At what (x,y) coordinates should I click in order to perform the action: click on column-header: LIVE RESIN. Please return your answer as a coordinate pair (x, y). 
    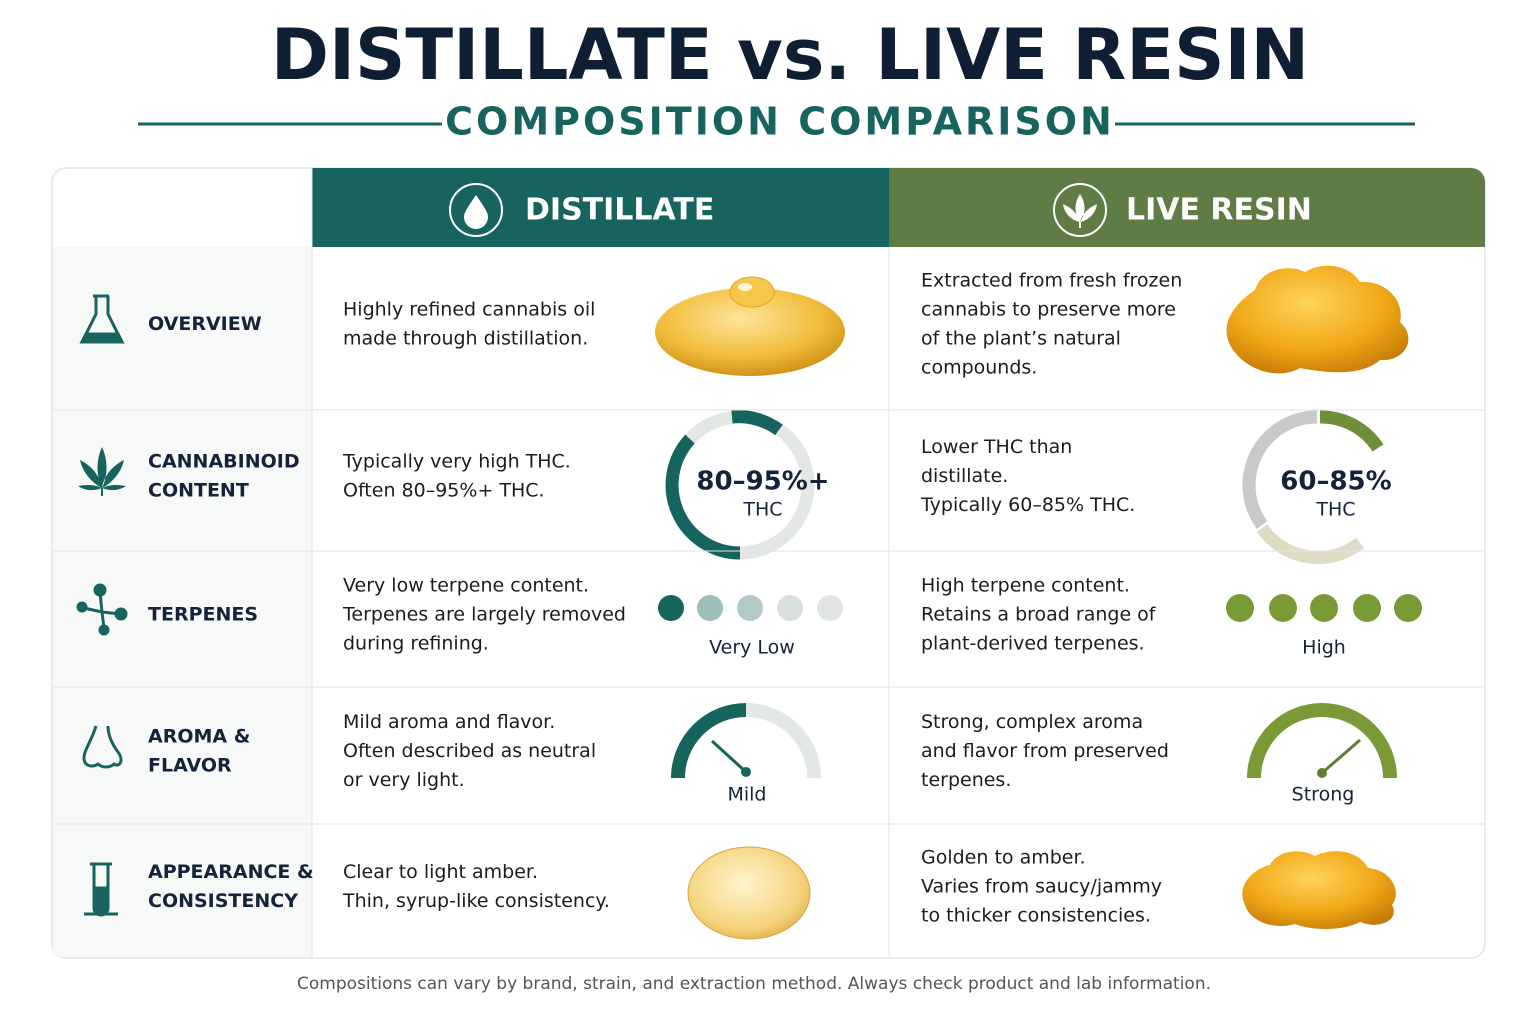
    Looking at the image, I should click on (1219, 210).